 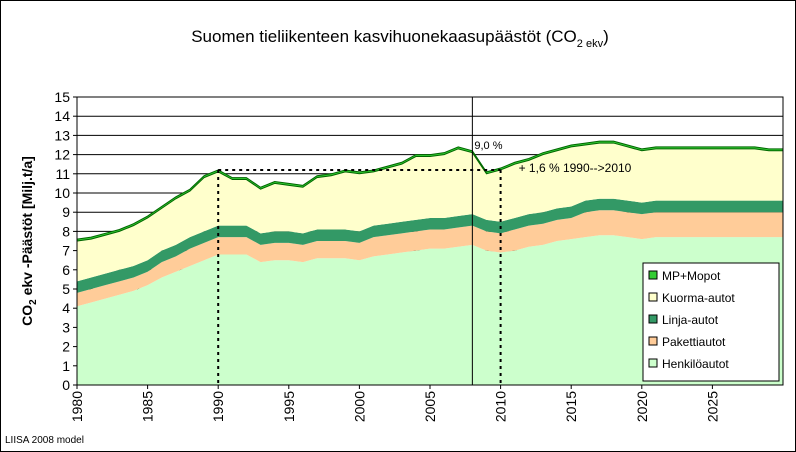 What do you see at coordinates (571, 406) in the screenshot?
I see `x-tick-label: 2015` at bounding box center [571, 406].